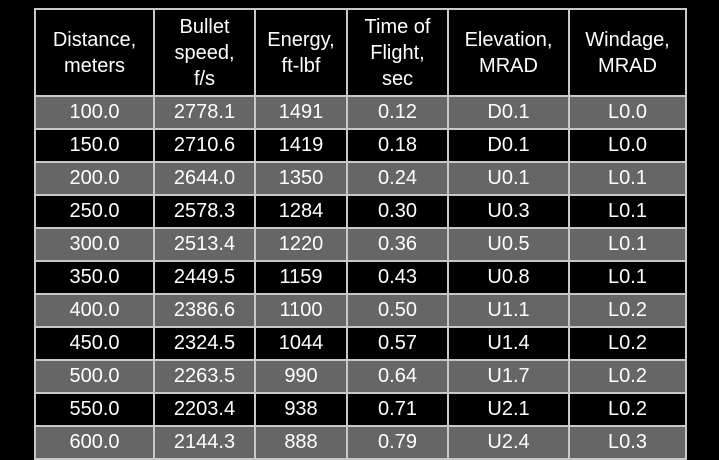 The width and height of the screenshot is (719, 460). Describe the element at coordinates (301, 376) in the screenshot. I see `table-cell: 990` at that location.